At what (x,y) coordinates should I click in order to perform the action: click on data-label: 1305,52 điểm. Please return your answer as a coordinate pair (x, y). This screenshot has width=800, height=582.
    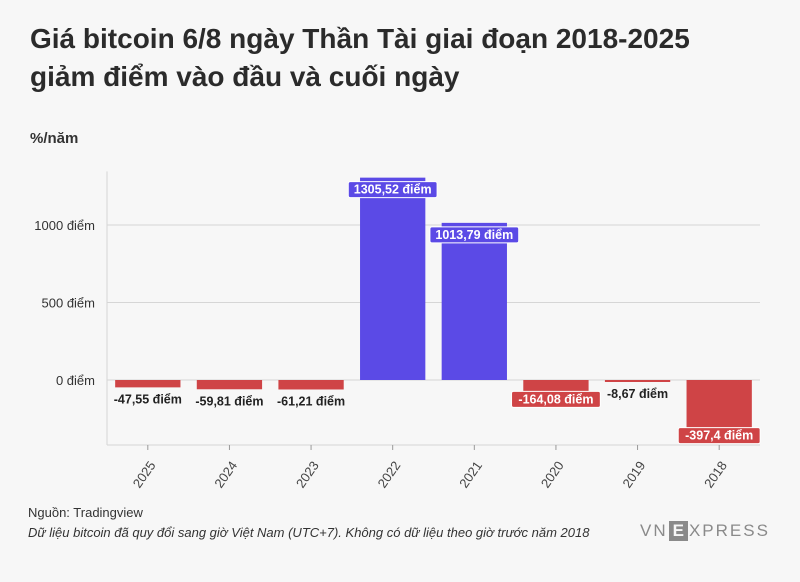
    Looking at the image, I should click on (393, 190).